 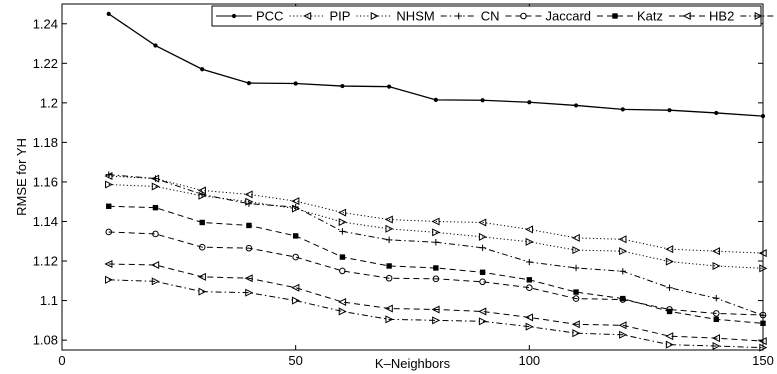 What do you see at coordinates (529, 360) in the screenshot?
I see `x-tick-label: 100` at bounding box center [529, 360].